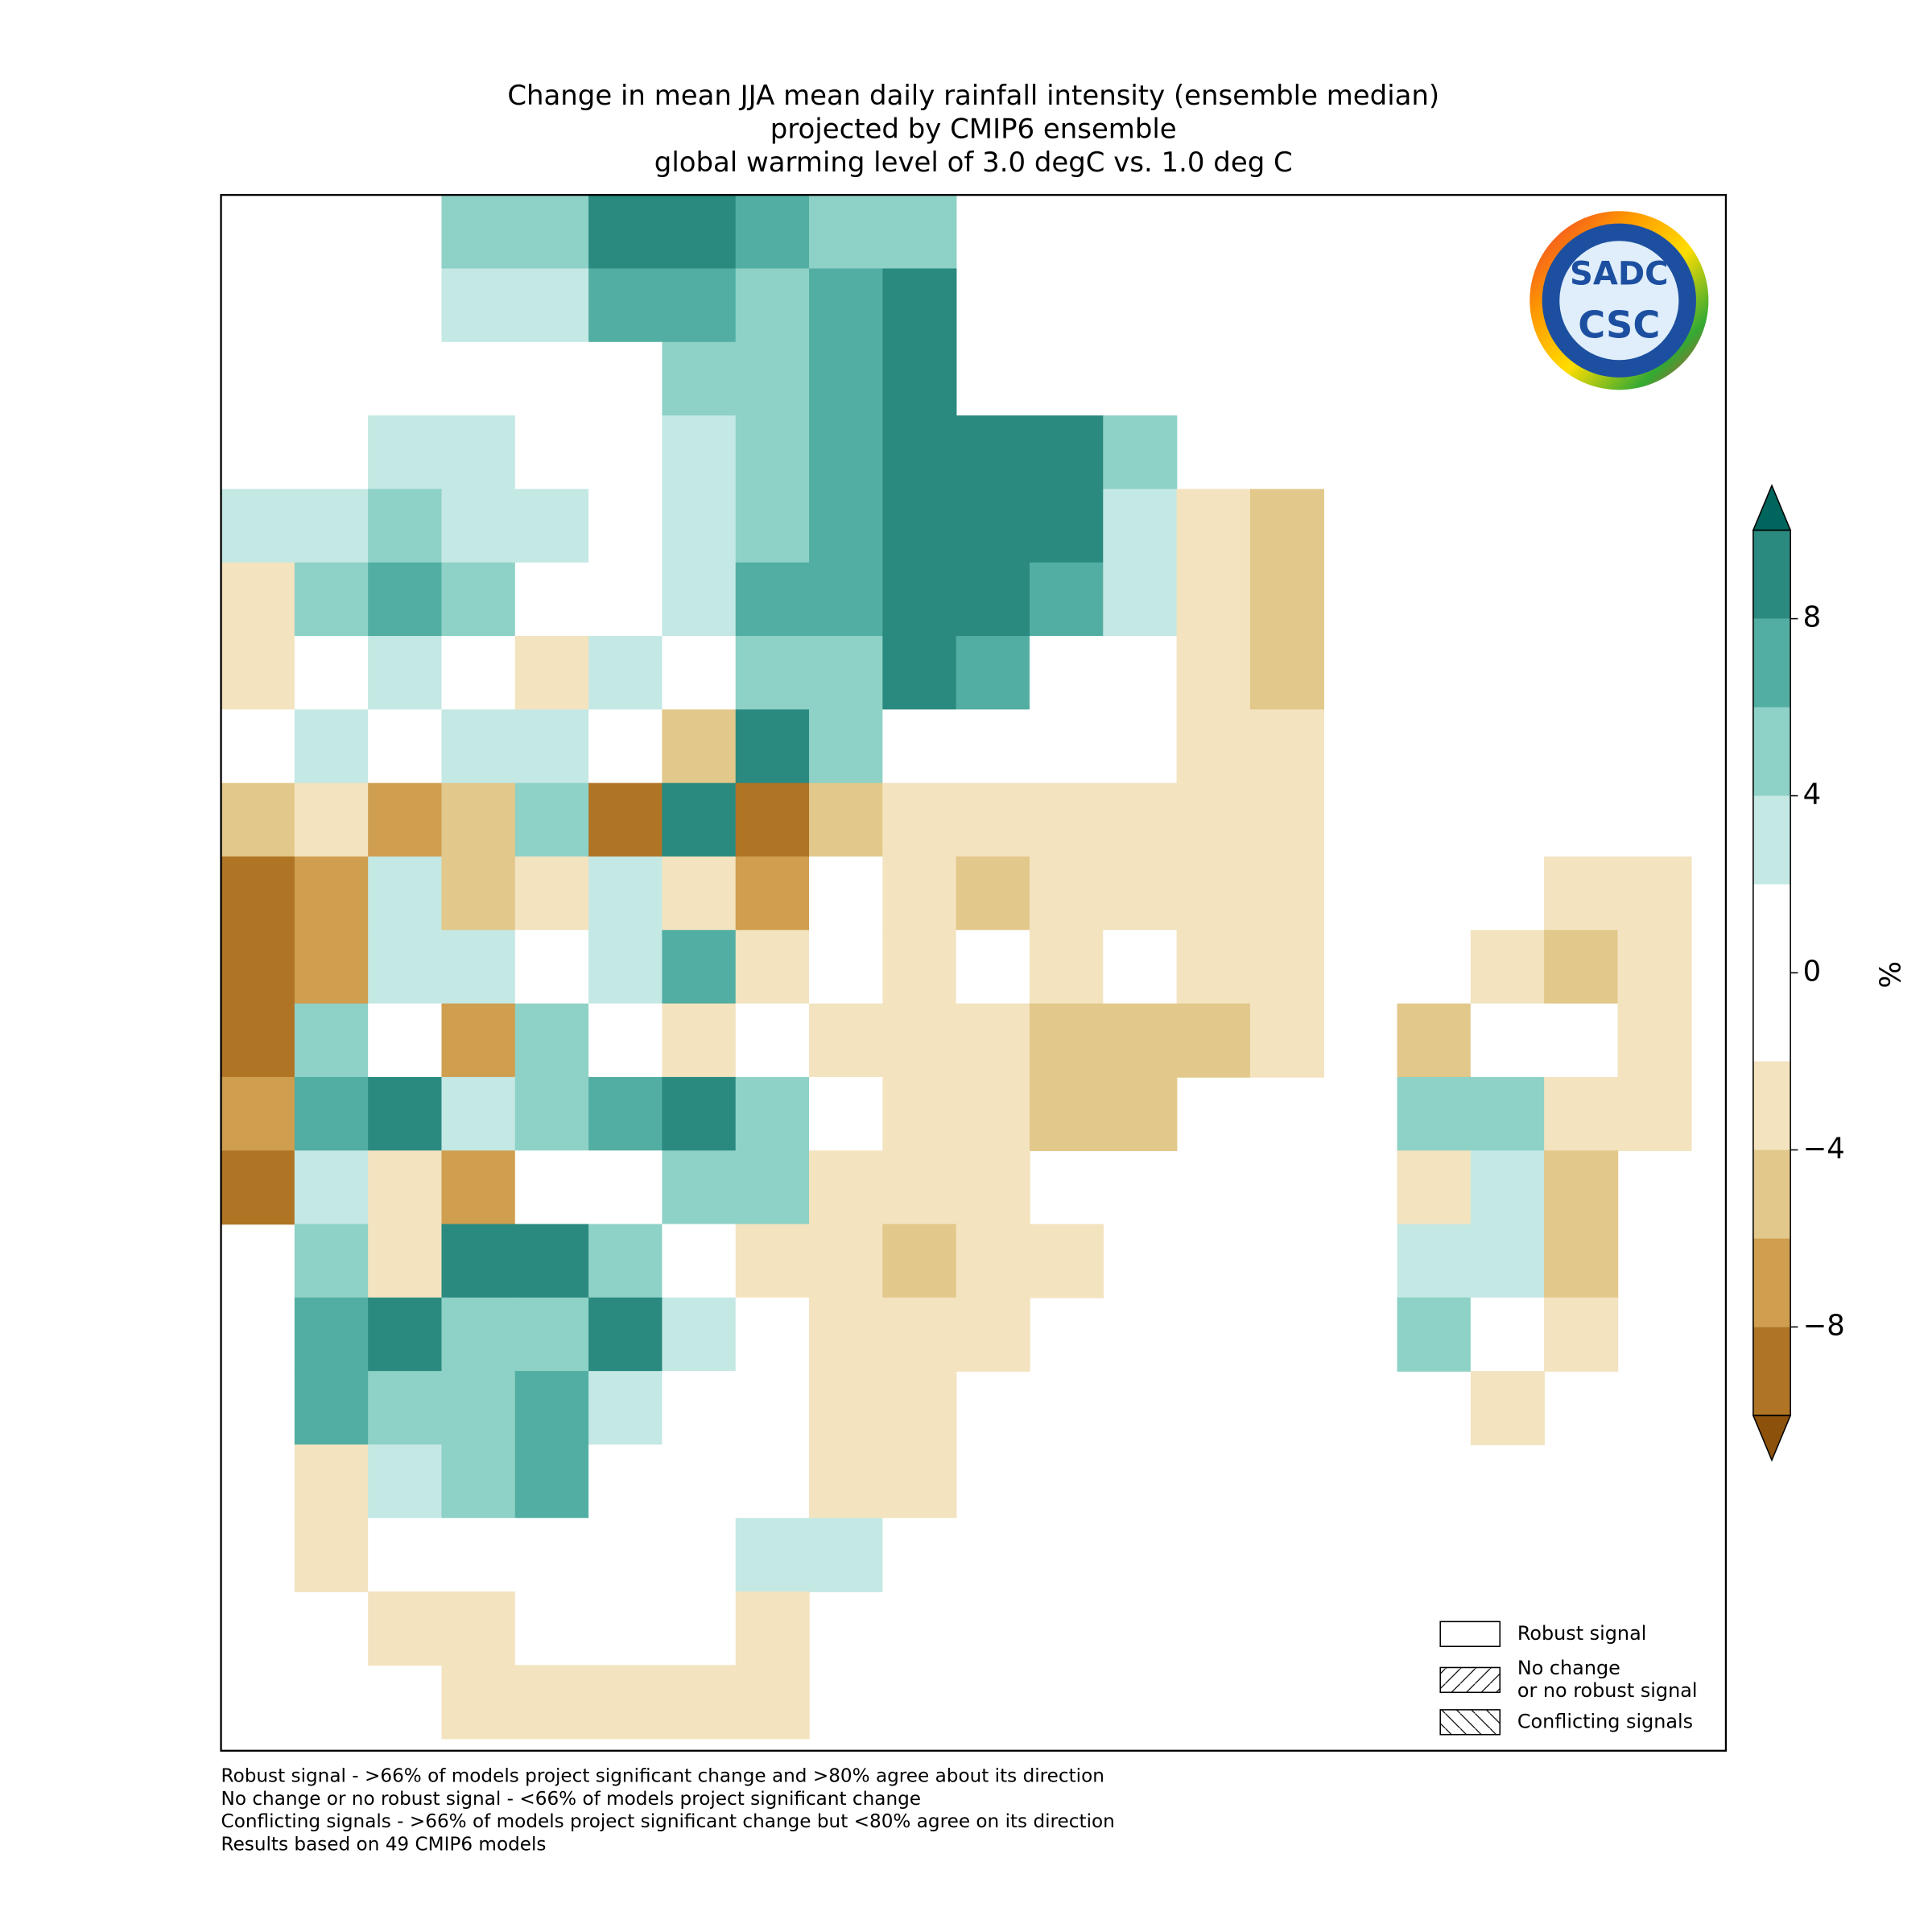  What do you see at coordinates (1619, 300) in the screenshot?
I see `logo: SADC CSC` at bounding box center [1619, 300].